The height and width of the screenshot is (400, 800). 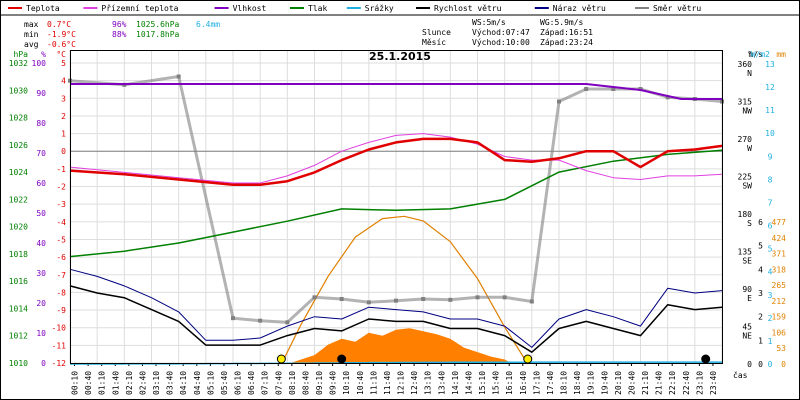 What do you see at coordinates (250, 8) in the screenshot?
I see `legend-label-vlhkost: Vlhkost` at bounding box center [250, 8].